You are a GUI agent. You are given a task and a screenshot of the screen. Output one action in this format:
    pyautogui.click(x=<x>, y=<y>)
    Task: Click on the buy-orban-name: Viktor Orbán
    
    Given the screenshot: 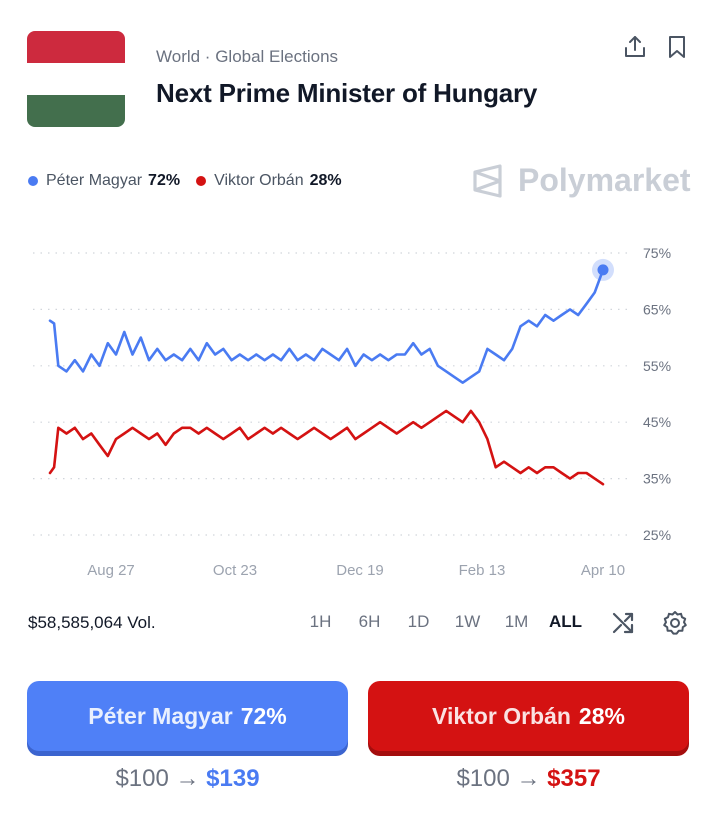 What is the action you would take?
    pyautogui.click(x=501, y=715)
    